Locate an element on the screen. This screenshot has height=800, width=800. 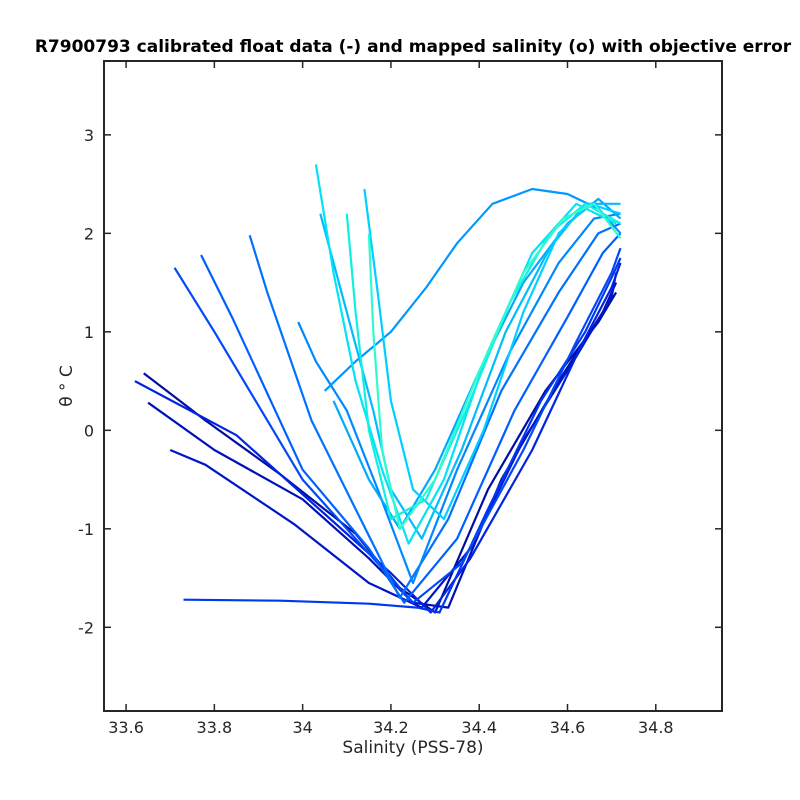
x-tick-label: 34.8 is located at coordinates (656, 727).